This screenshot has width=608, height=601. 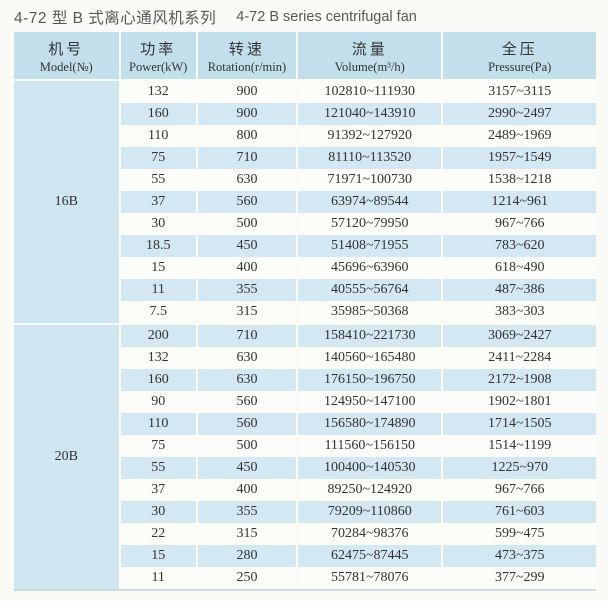 I want to click on spec-cell: 63974~89544, so click(x=370, y=202).